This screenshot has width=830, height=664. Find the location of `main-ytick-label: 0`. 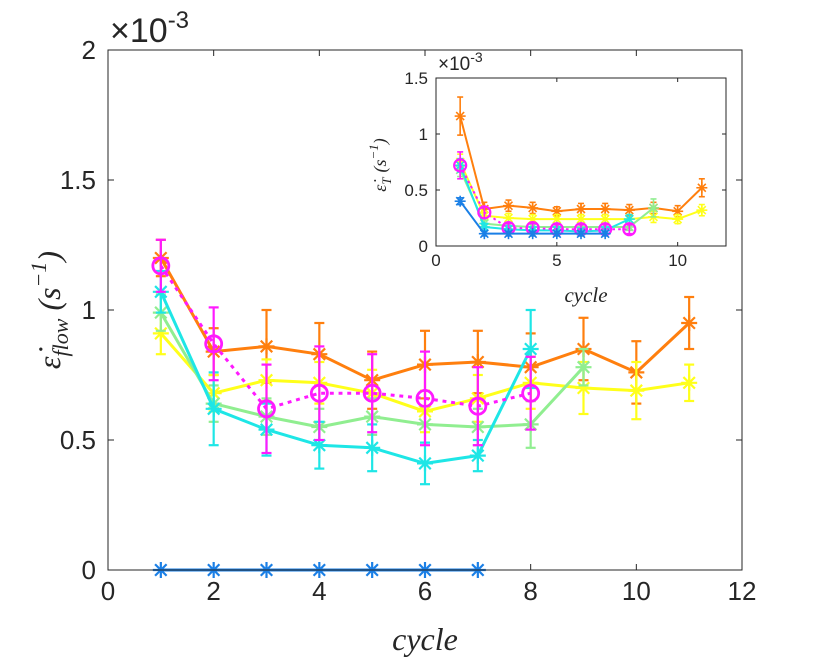

main-ytick-label: 0 is located at coordinates (89, 570).